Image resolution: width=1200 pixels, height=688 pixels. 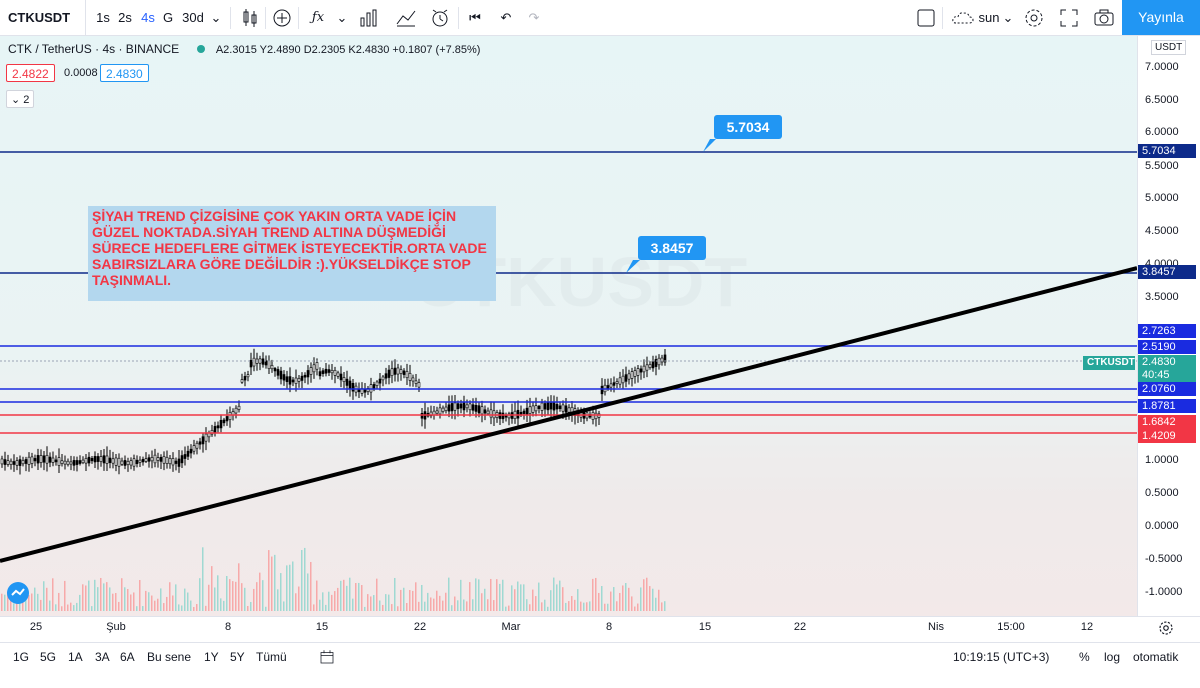 I want to click on price-label: 1.4209, so click(x=1167, y=436).